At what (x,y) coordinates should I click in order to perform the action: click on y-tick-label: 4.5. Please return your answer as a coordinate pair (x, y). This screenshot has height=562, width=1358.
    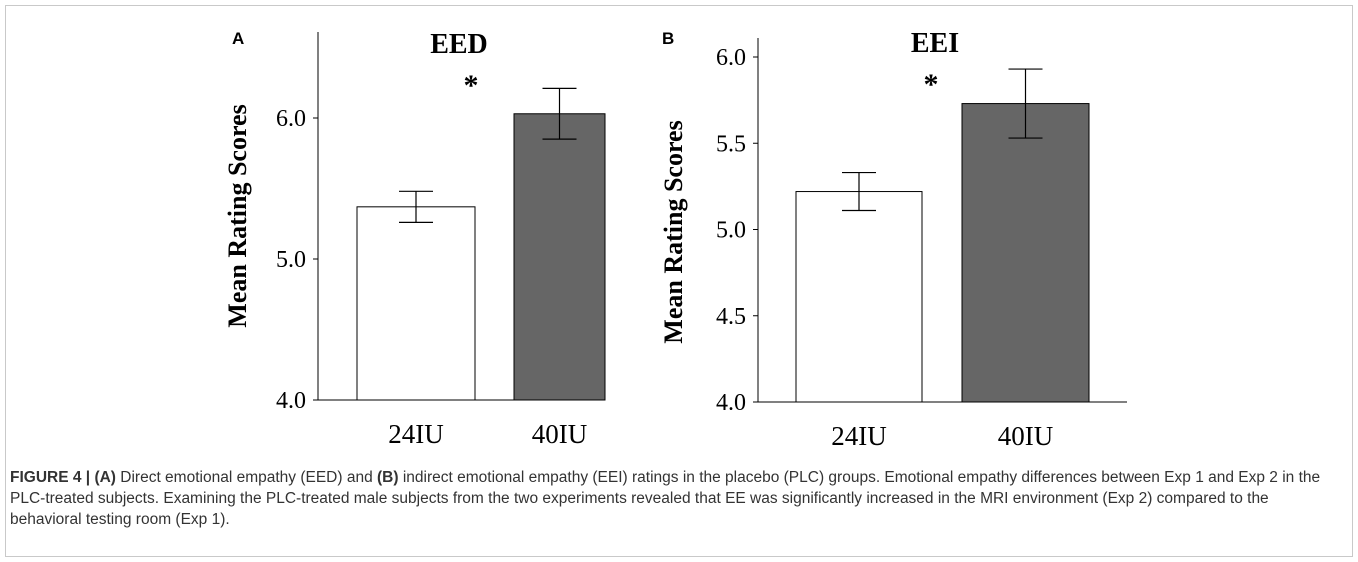
    Looking at the image, I should click on (731, 317).